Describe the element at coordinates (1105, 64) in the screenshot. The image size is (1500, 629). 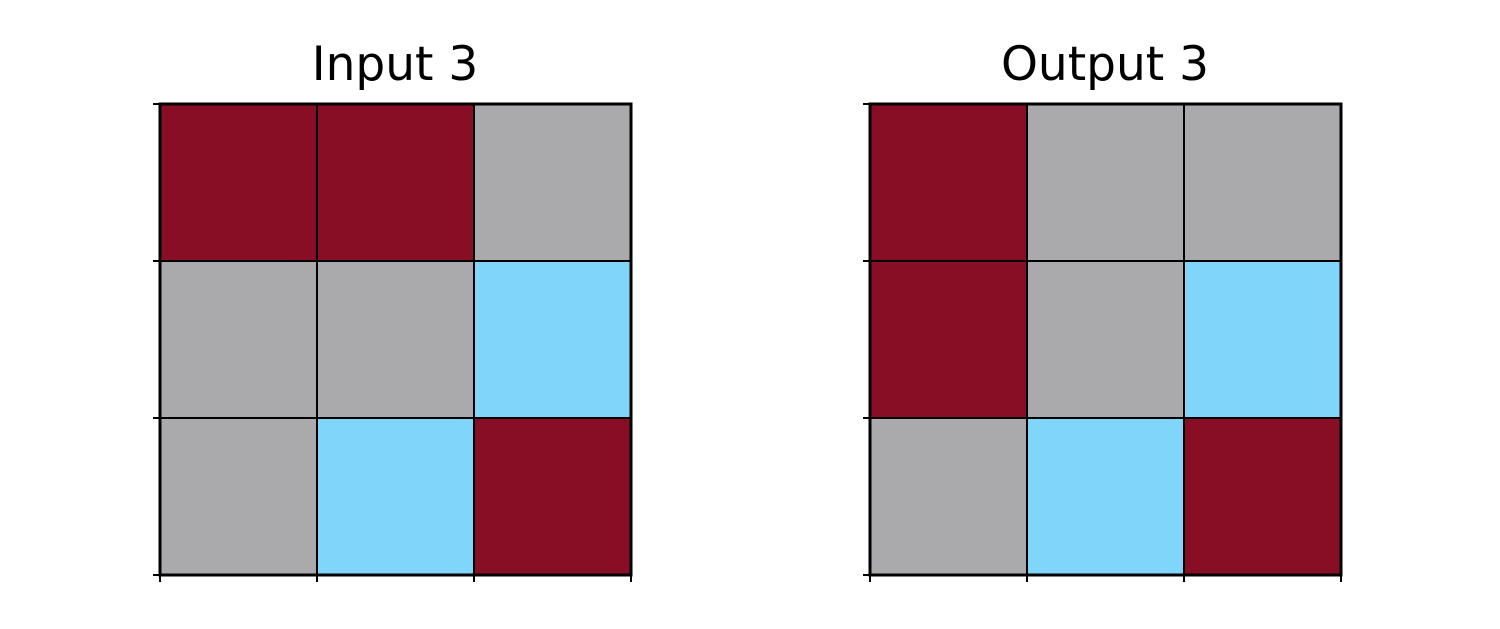
I see `output-title: Output 3` at that location.